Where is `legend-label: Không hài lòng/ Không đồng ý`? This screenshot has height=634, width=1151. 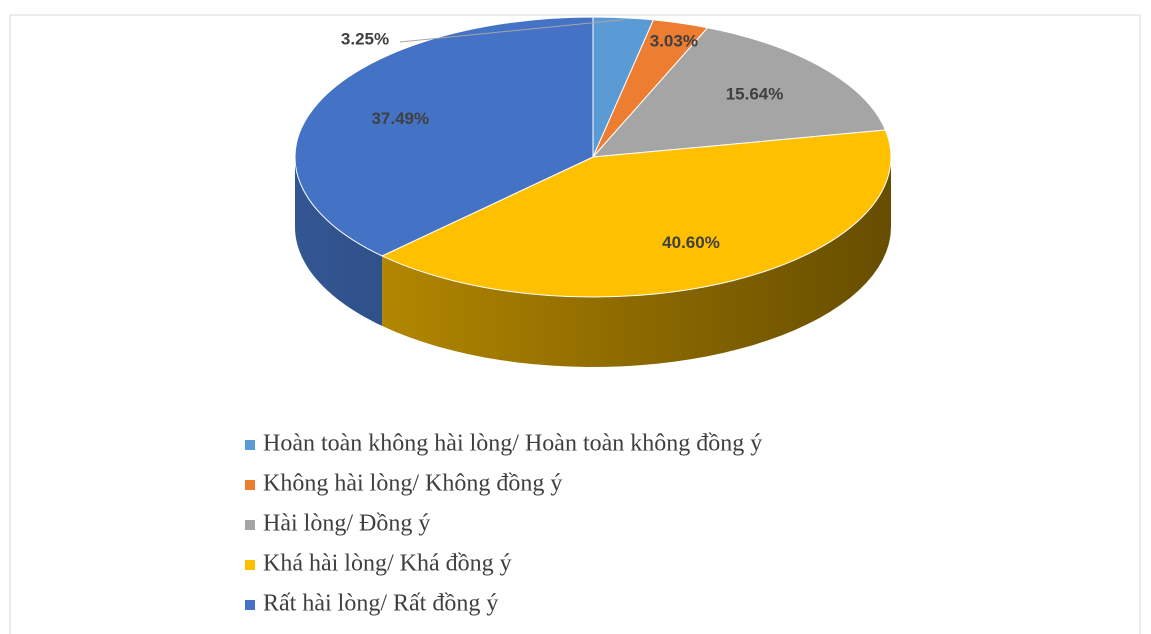
legend-label: Không hài lòng/ Không đồng ý is located at coordinates (412, 484).